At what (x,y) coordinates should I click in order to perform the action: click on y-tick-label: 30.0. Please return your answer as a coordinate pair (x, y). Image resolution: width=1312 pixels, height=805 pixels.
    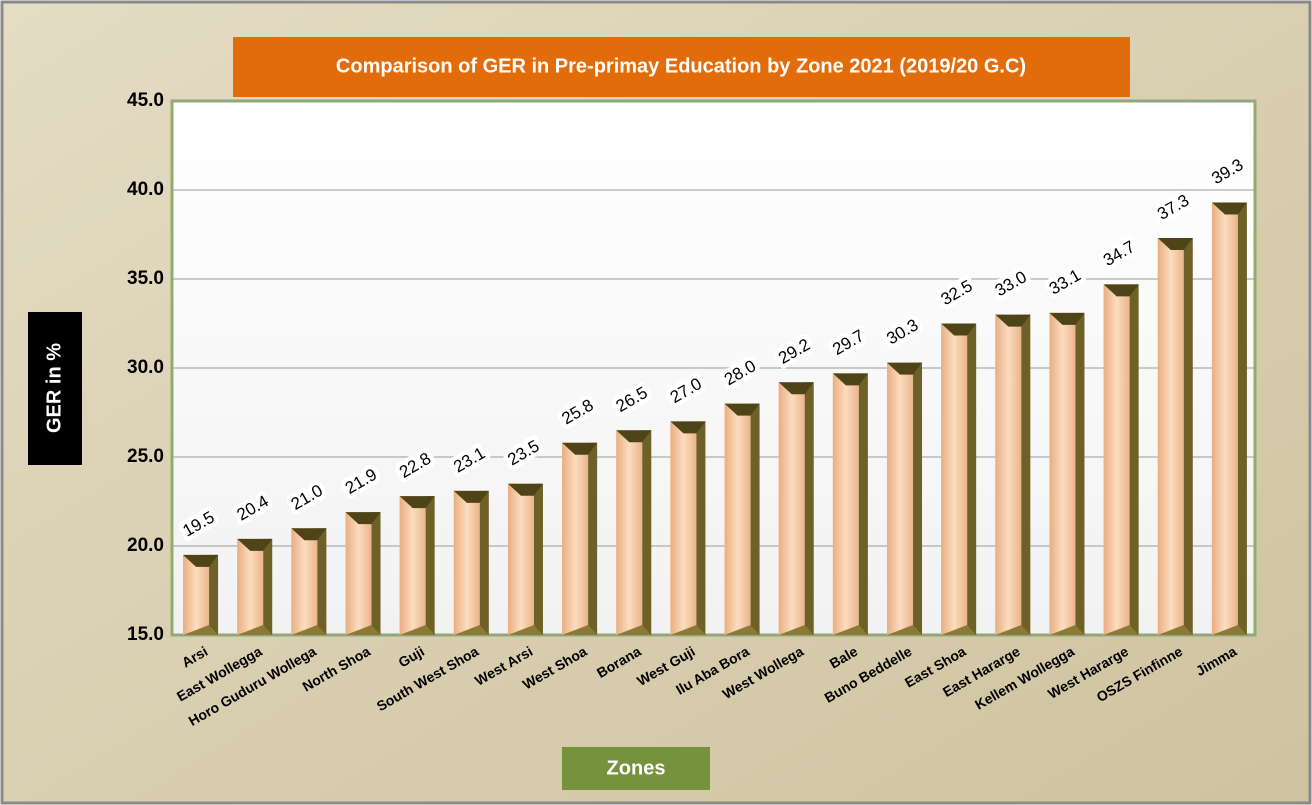
    Looking at the image, I should click on (145, 367).